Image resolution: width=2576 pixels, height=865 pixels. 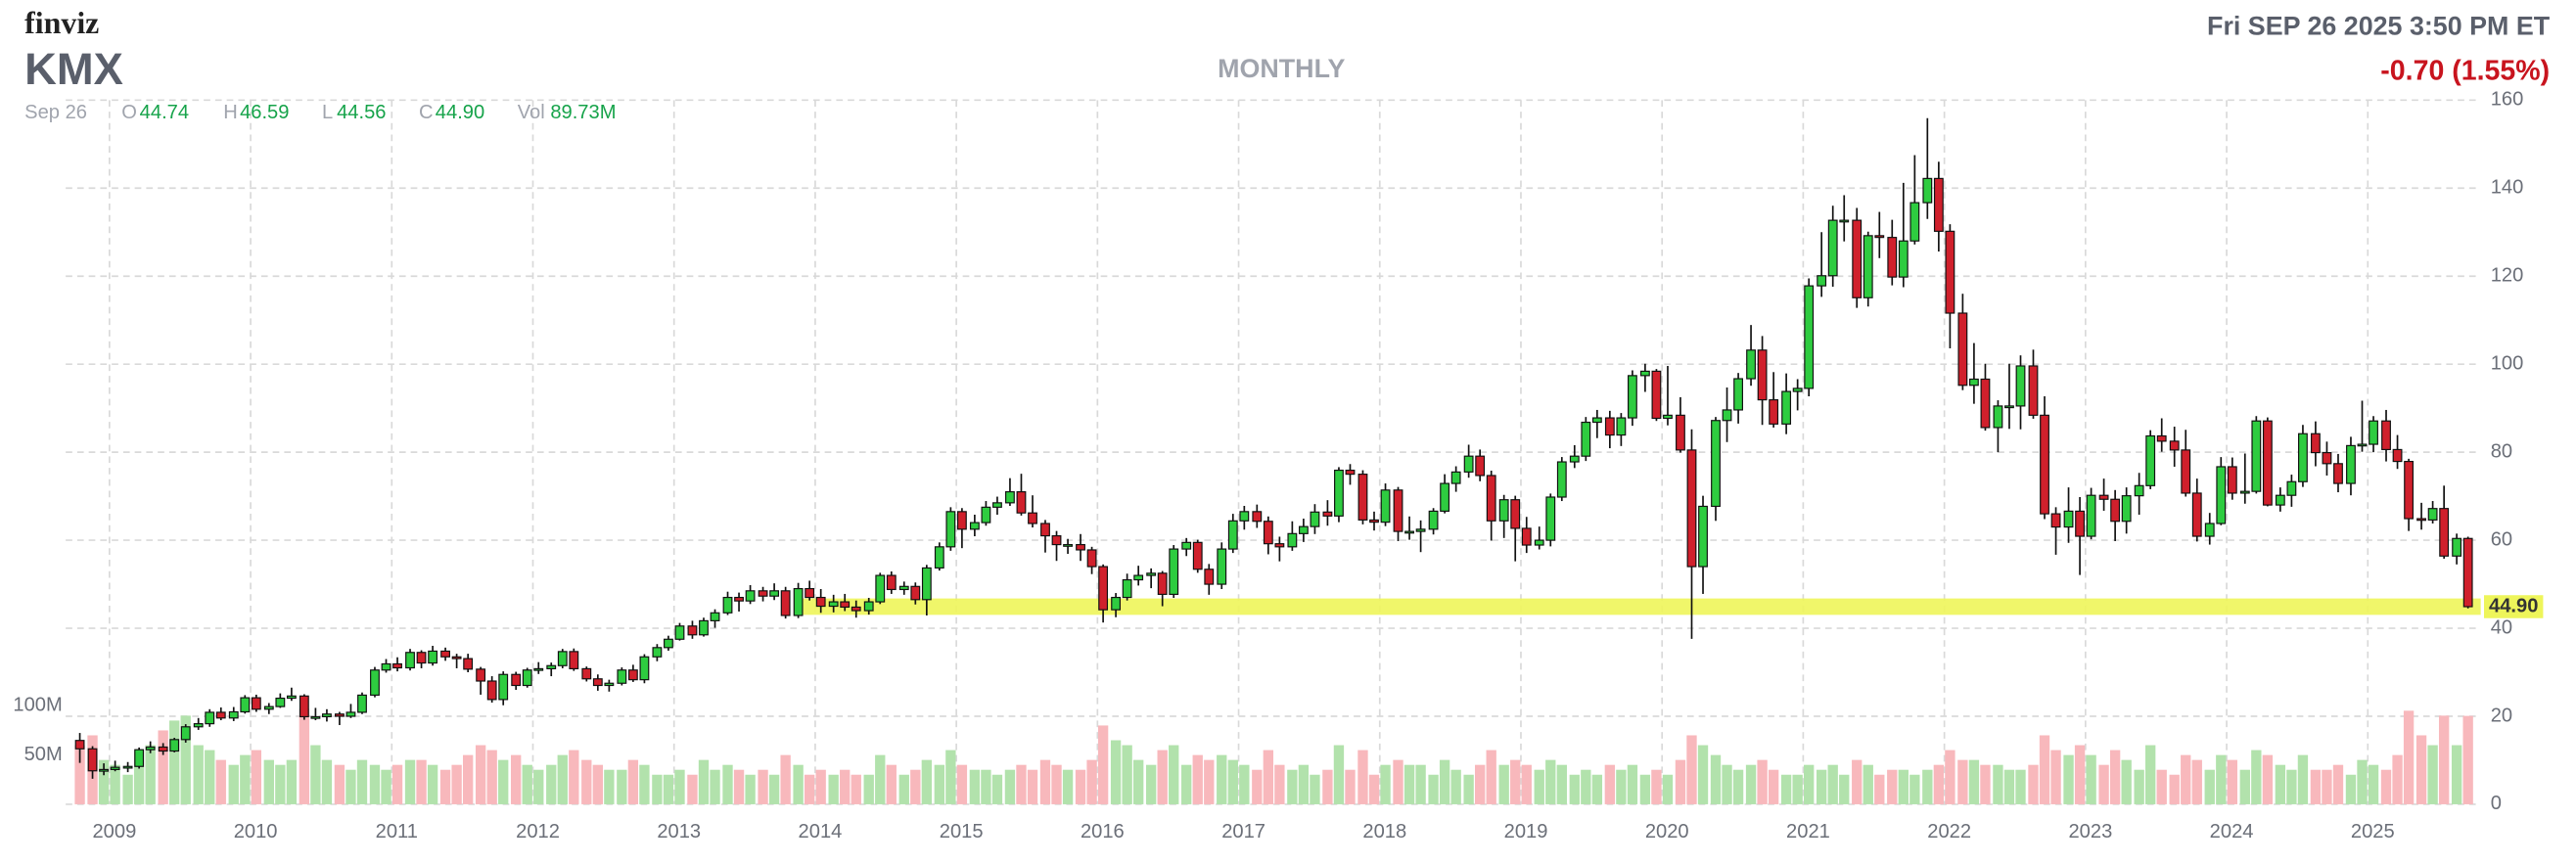 What do you see at coordinates (821, 831) in the screenshot?
I see `x-tick-label: 2014` at bounding box center [821, 831].